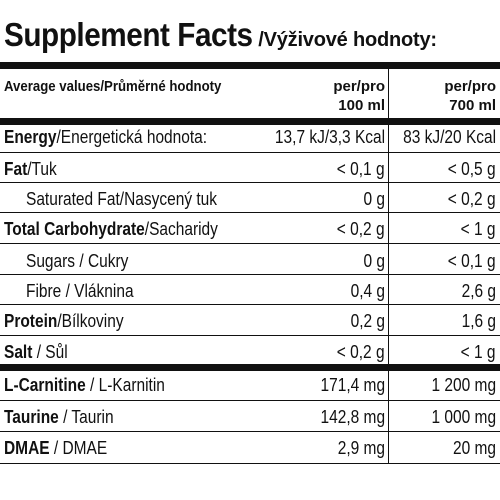 This screenshot has width=500, height=500. I want to click on row-salt: Salt / Sůl < 0,2 g < 1 g, so click(250, 352).